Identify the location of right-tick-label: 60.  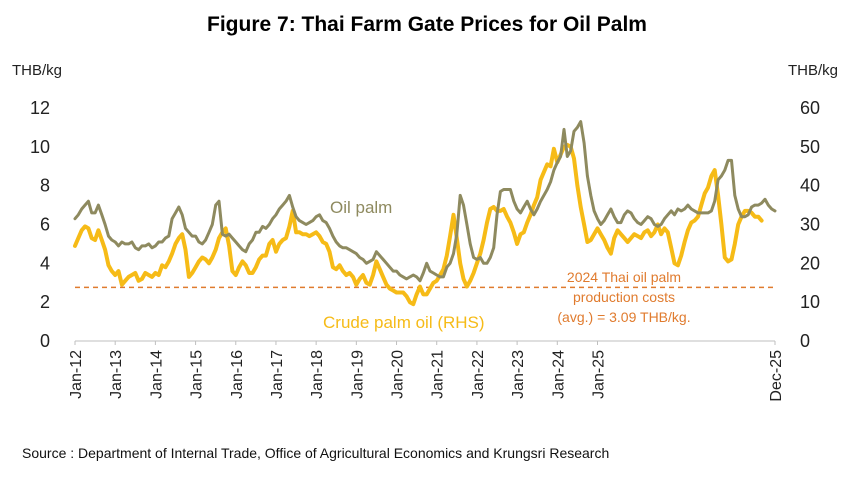
(810, 108).